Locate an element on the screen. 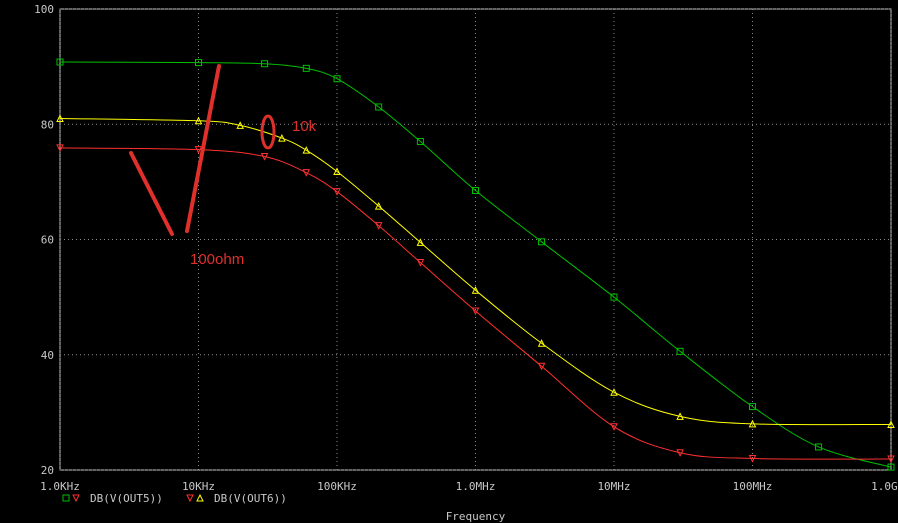  y-tick-label: 60 is located at coordinates (47, 240).